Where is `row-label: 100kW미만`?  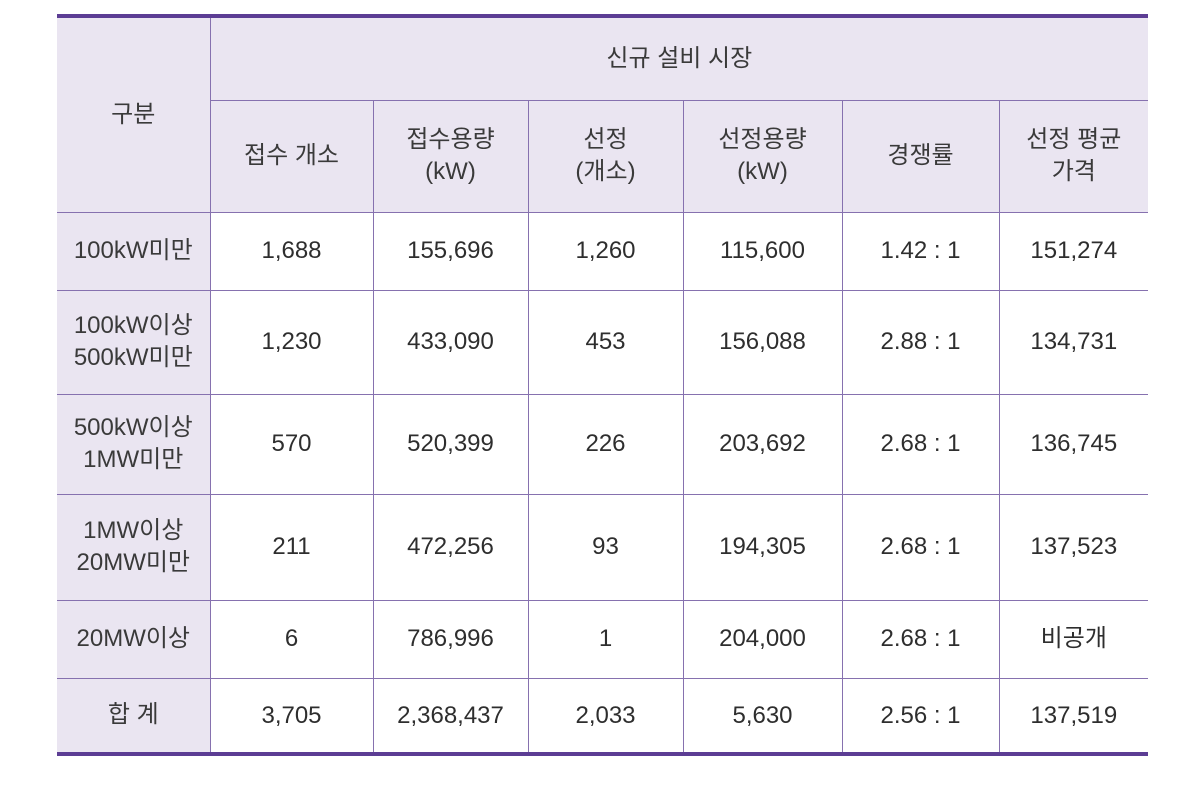
row-label: 100kW미만 is located at coordinates (134, 251).